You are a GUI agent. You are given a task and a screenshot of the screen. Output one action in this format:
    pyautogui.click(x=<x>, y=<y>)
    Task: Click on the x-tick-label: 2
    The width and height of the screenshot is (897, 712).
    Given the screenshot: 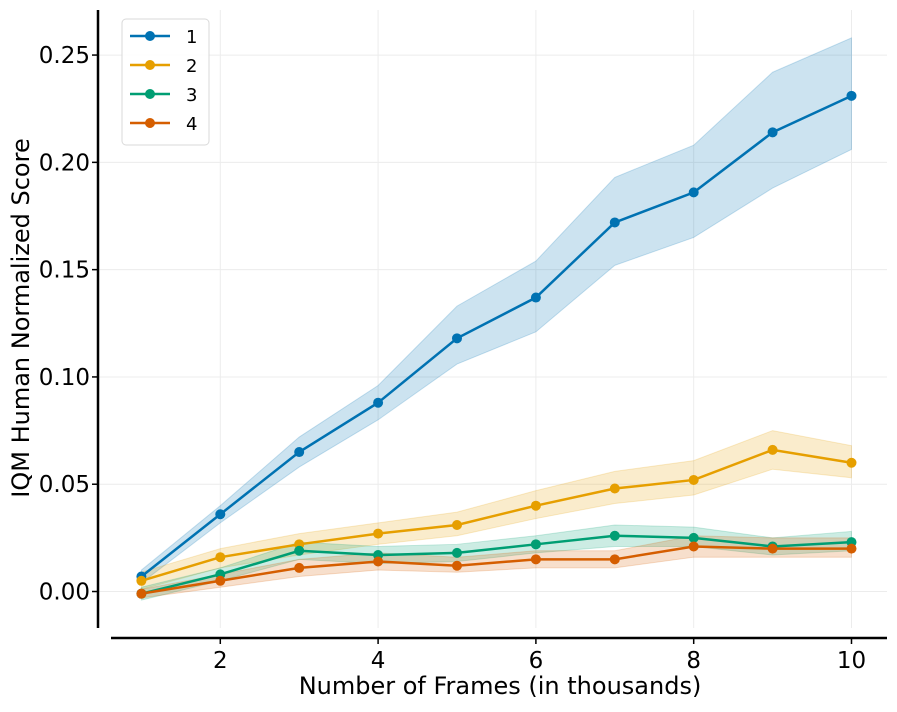 What is the action you would take?
    pyautogui.click(x=220, y=661)
    